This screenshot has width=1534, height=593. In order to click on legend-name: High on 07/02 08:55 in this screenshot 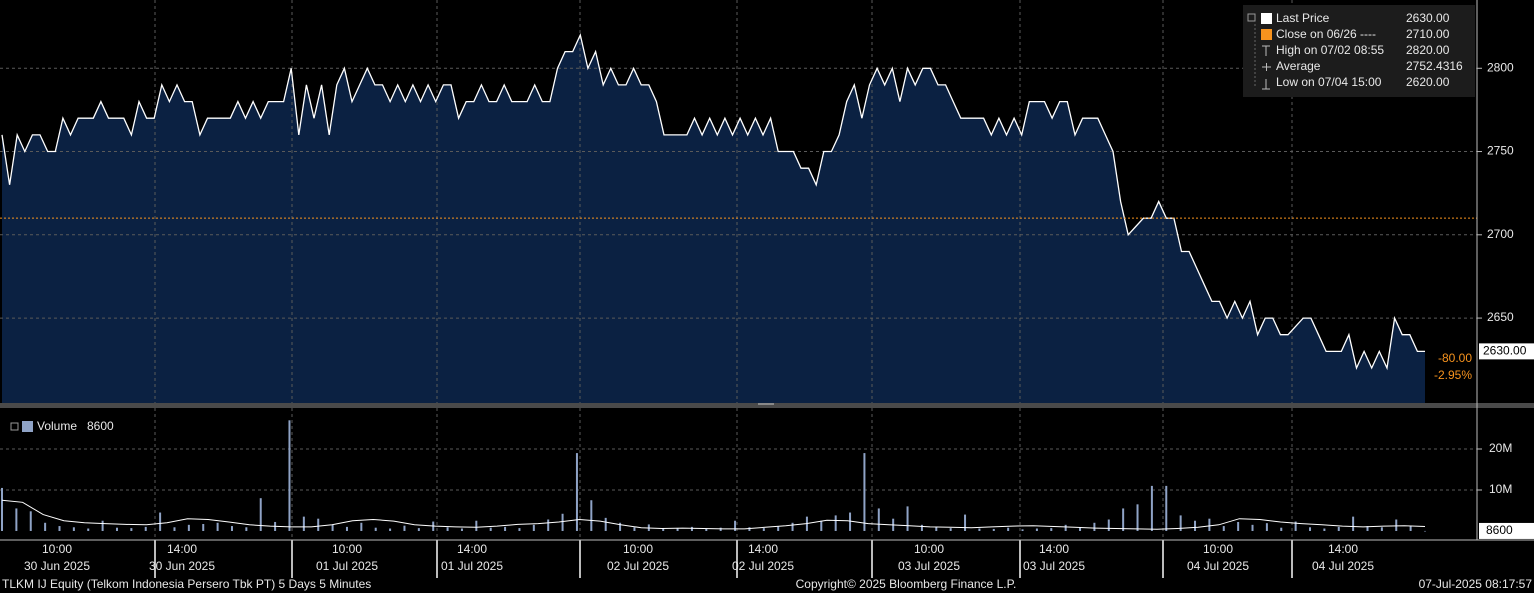, I will do `click(1330, 50)`.